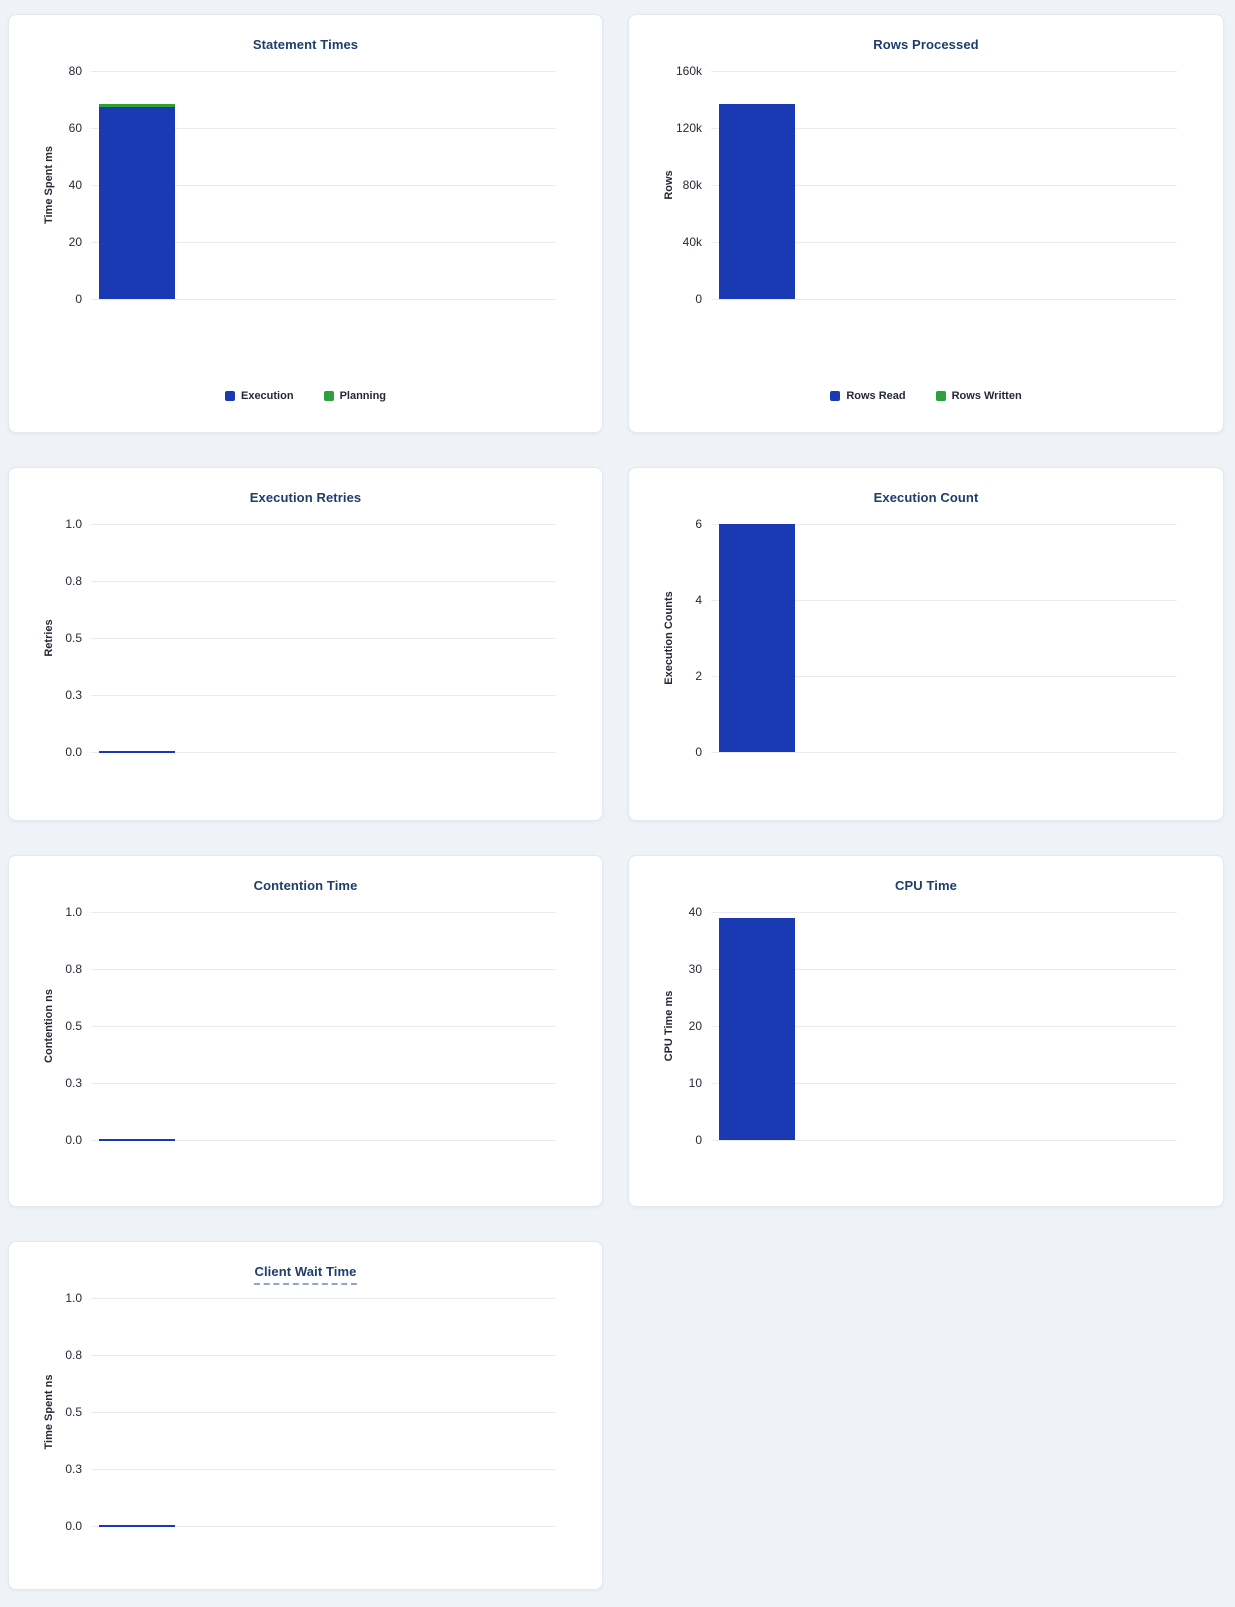 This screenshot has width=1235, height=1607. Describe the element at coordinates (305, 885) in the screenshot. I see `chart-title: Contention Time` at that location.